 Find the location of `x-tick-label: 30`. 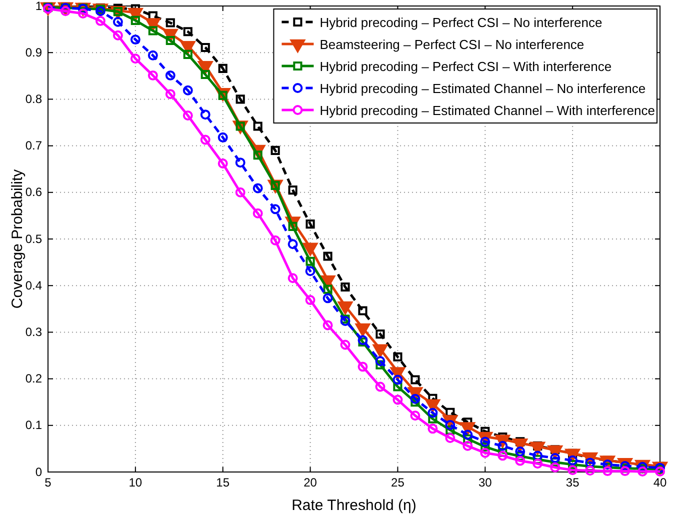

x-tick-label: 30 is located at coordinates (485, 483).